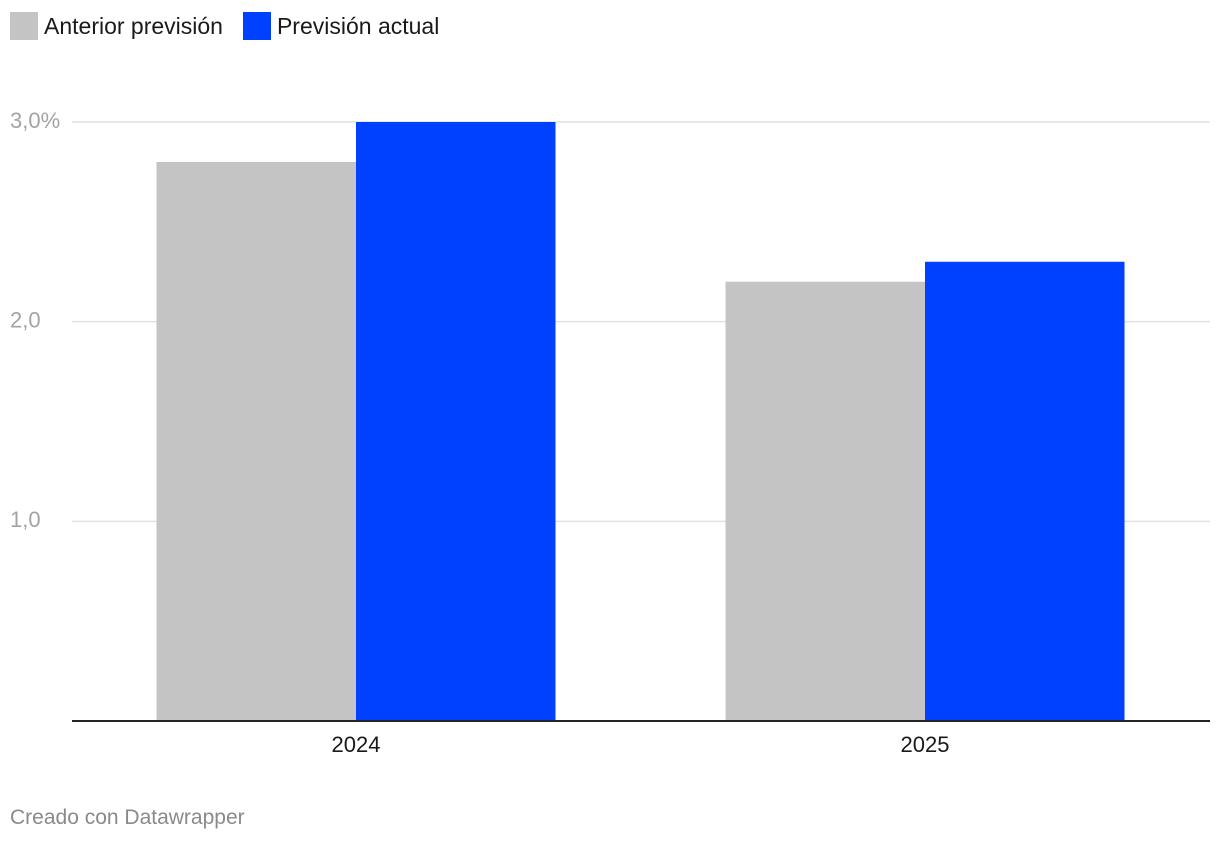 The height and width of the screenshot is (844, 1220). Describe the element at coordinates (925, 744) in the screenshot. I see `x-tick-label-2025: 2025` at that location.